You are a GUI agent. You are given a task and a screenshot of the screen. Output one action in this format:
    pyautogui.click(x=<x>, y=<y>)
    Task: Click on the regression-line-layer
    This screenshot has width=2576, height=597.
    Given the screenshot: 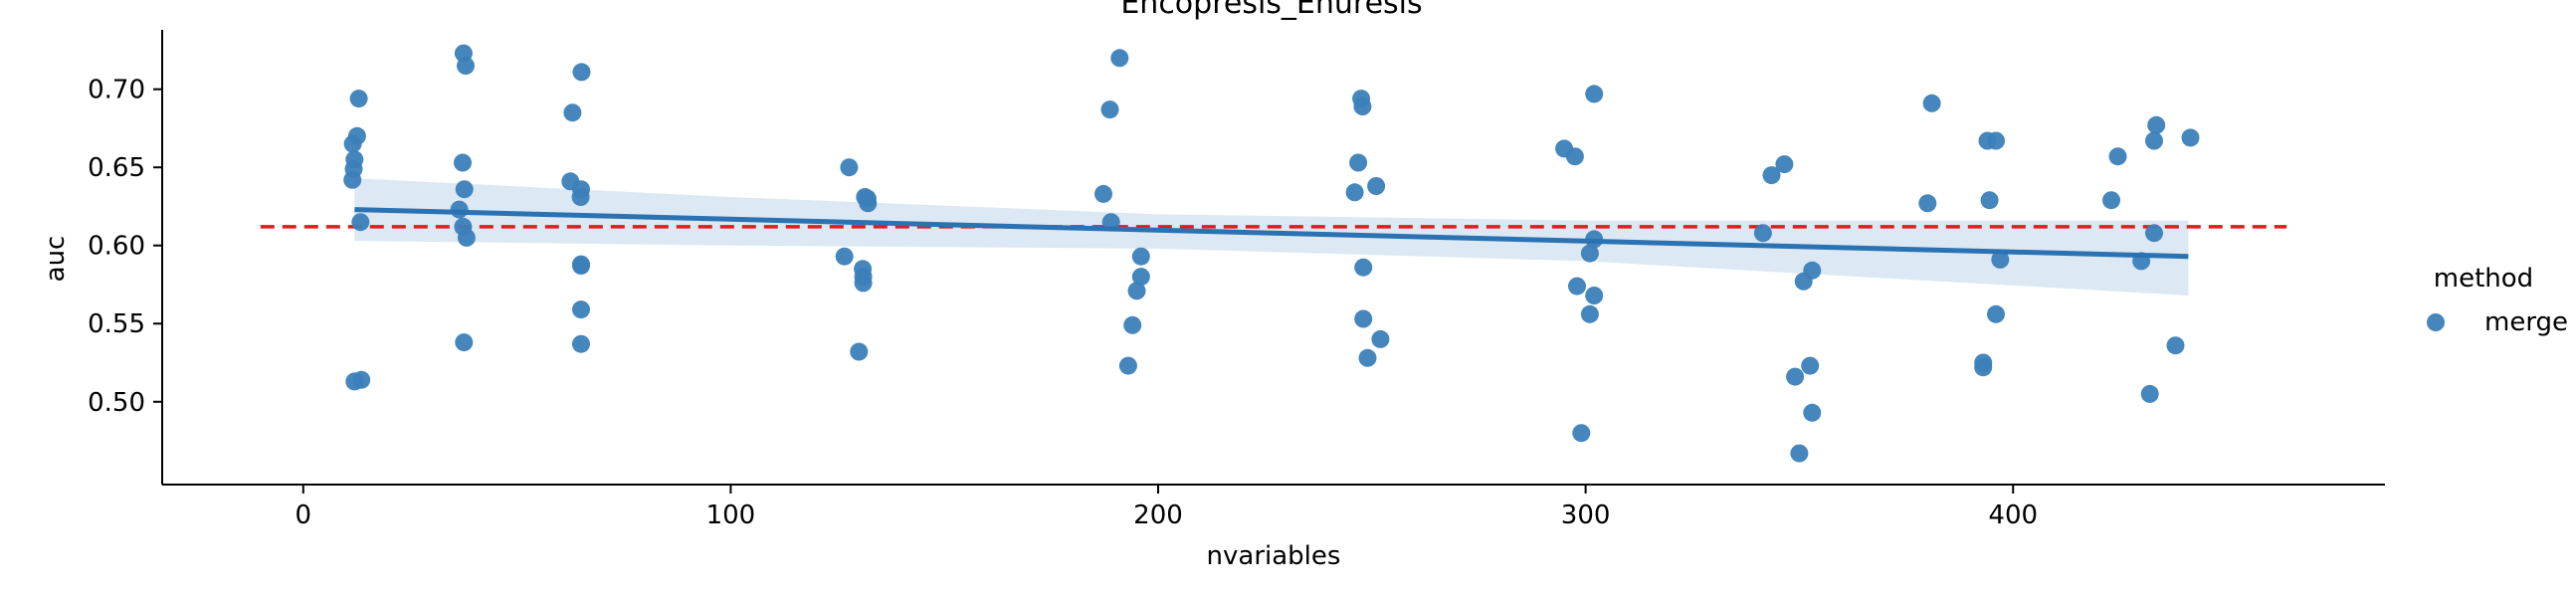 What is the action you would take?
    pyautogui.click(x=1272, y=233)
    